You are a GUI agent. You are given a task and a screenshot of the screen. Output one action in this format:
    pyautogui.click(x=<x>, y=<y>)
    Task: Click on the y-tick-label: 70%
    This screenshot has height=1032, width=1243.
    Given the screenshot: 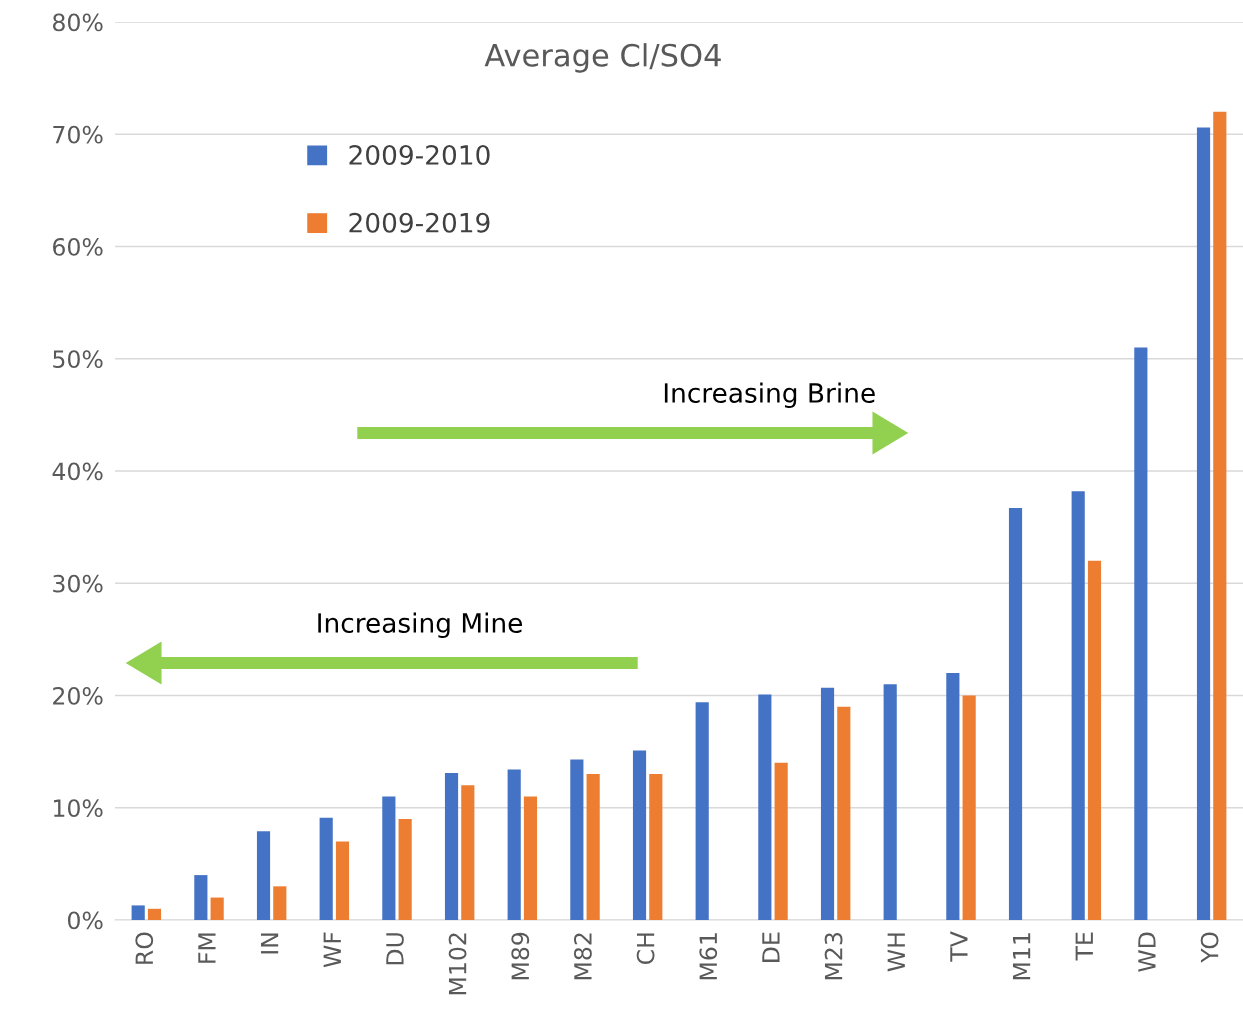 What is the action you would take?
    pyautogui.click(x=78, y=134)
    